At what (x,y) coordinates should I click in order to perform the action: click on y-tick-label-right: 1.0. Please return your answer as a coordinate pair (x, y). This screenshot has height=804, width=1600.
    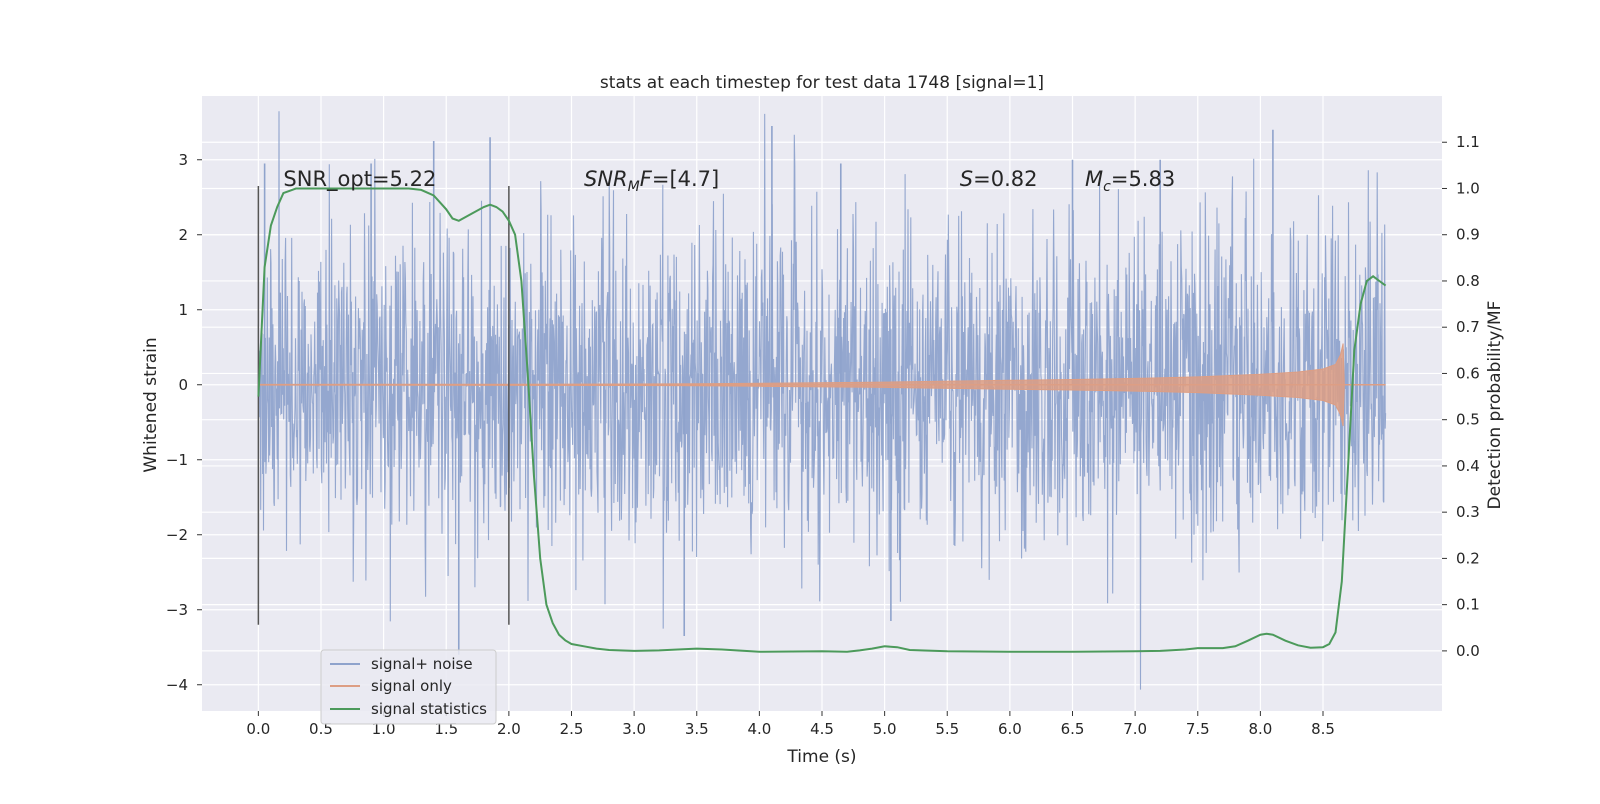
    Looking at the image, I should click on (1468, 188).